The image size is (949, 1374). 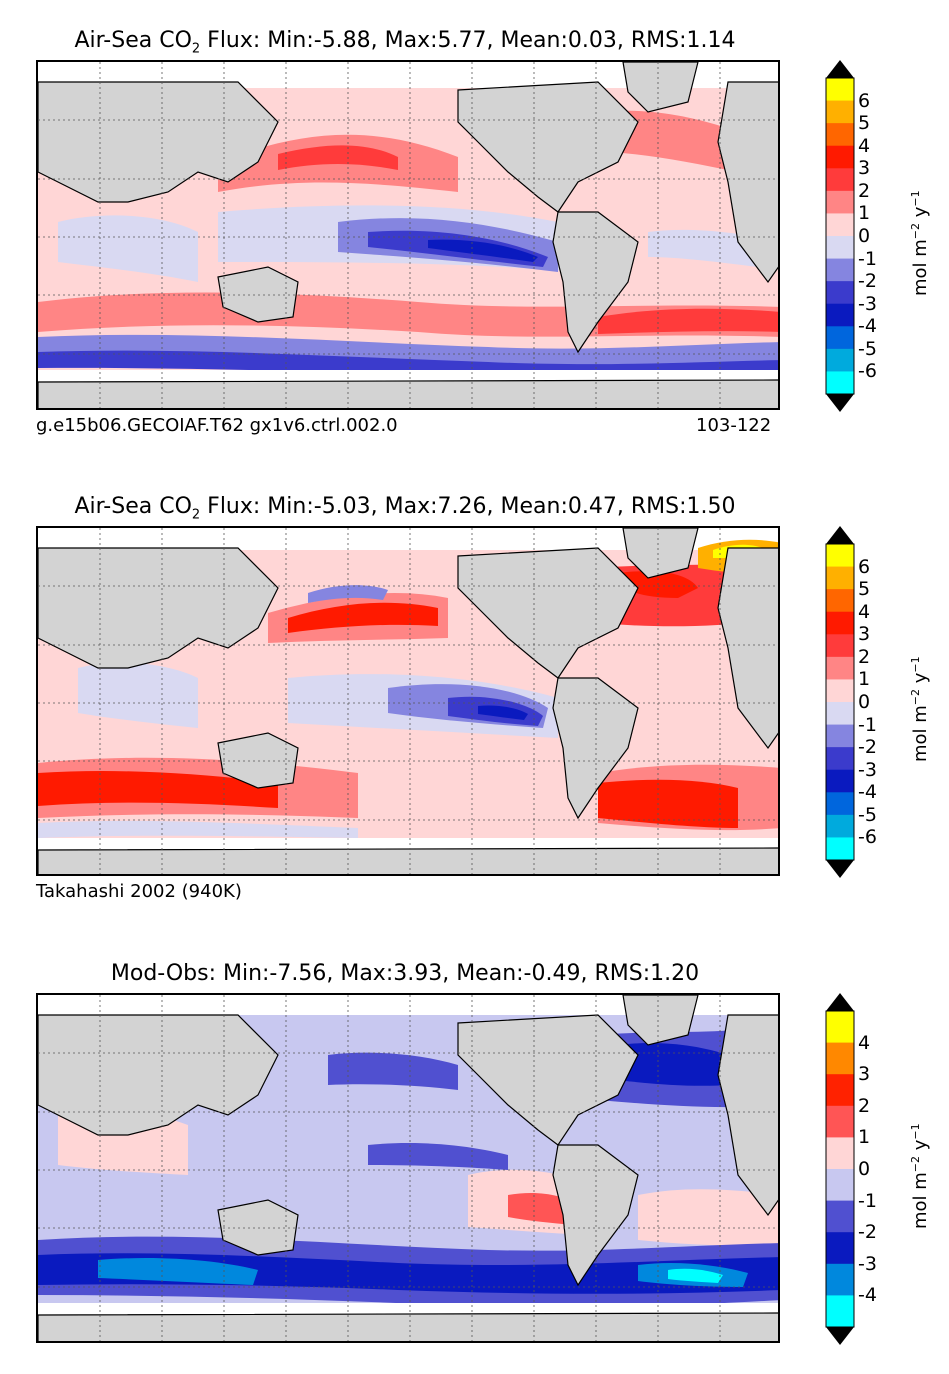 I want to click on panel-1-colorbar-unit: mol m−2 y−1, so click(x=920, y=243).